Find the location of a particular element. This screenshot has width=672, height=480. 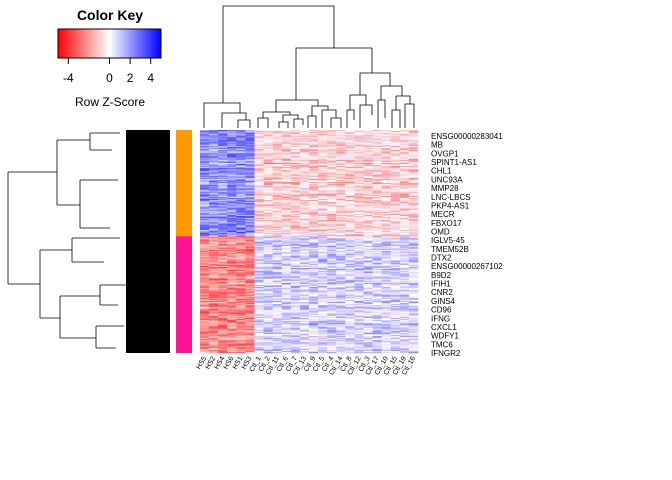

row-dendrogram-leaves is located at coordinates (148, 241).